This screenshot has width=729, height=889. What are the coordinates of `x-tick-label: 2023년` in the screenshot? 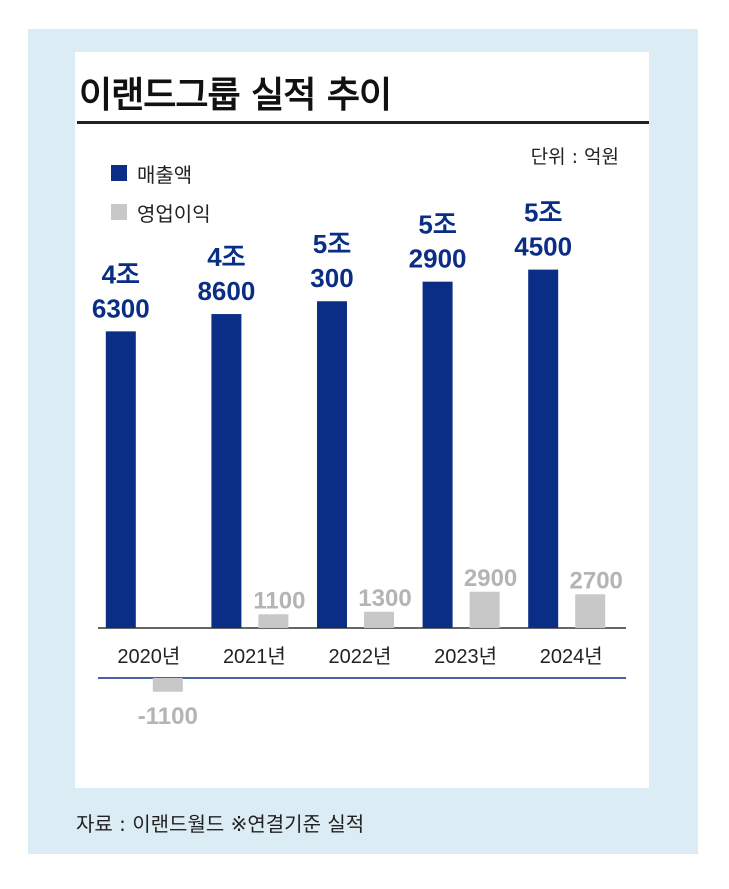 It's located at (465, 656).